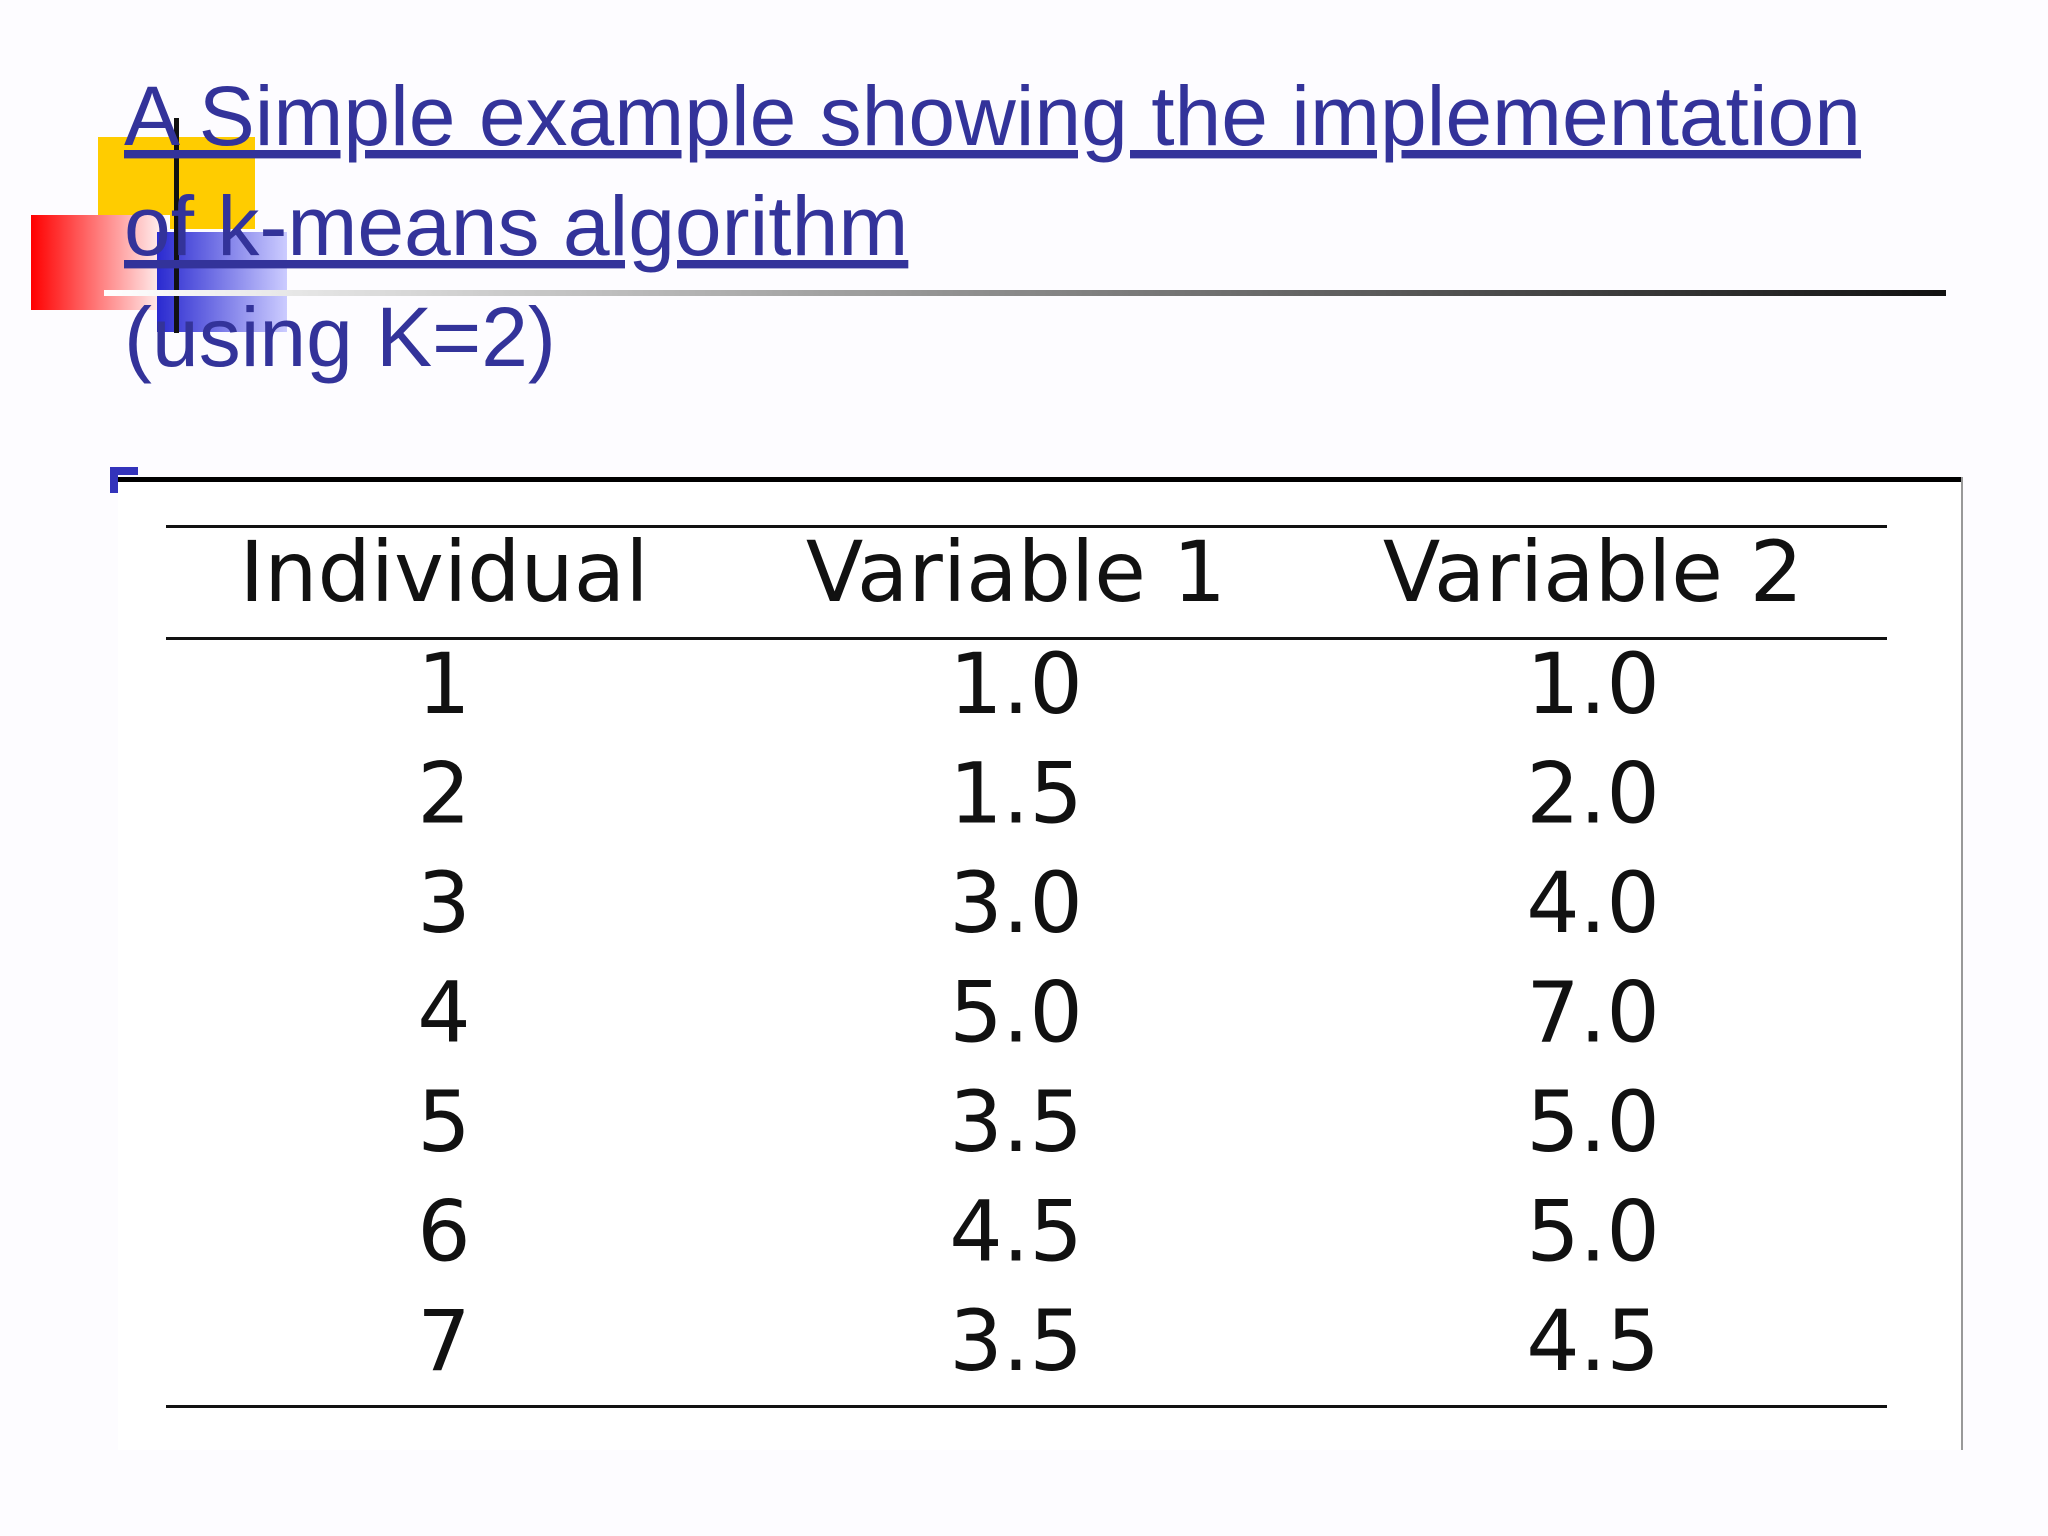 This screenshot has width=2048, height=1536. I want to click on table-side-rule, so click(1962, 963).